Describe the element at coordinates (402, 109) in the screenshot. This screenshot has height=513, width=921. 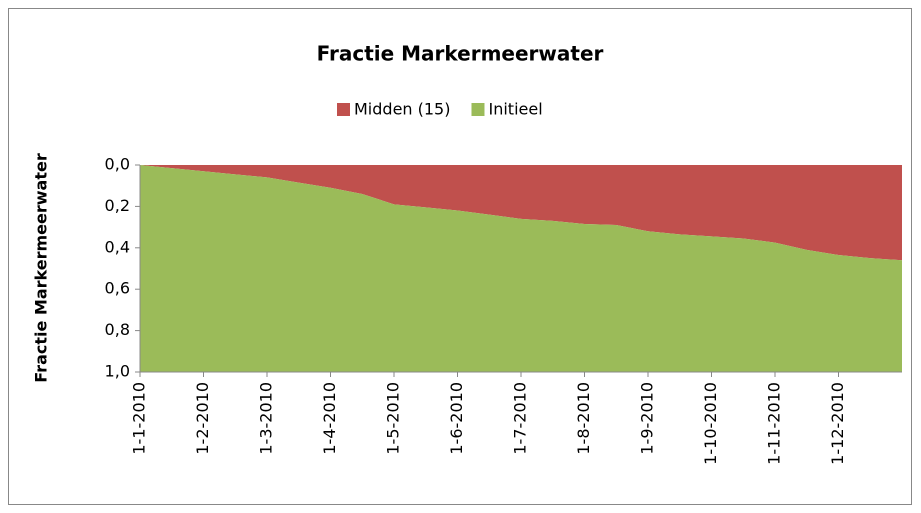
I see `legend-label: Midden (15)` at that location.